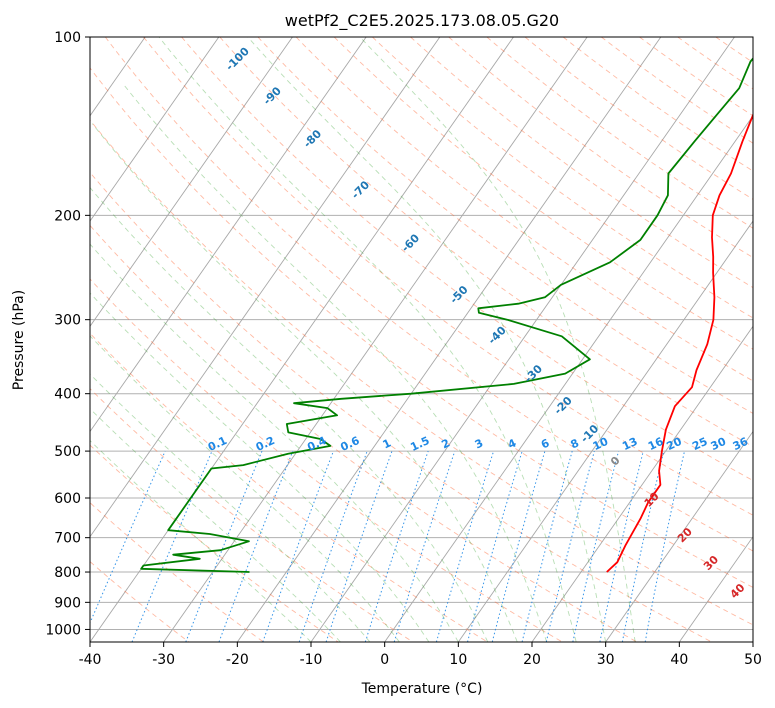  I want to click on y-tick-label: 200, so click(67, 216).